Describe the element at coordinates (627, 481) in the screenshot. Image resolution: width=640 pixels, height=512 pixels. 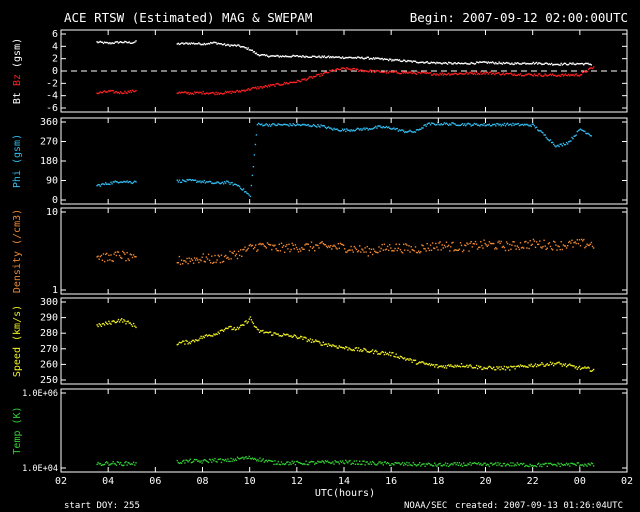
I see `x-tick-label: 02` at that location.